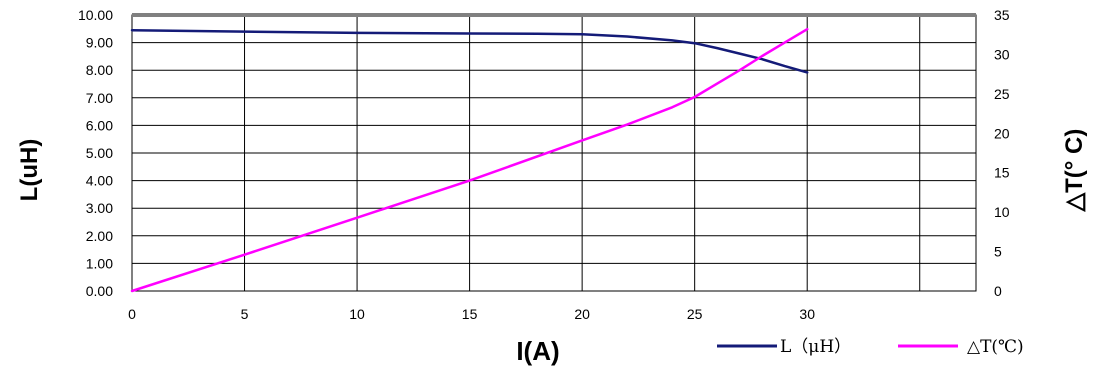  I want to click on y-left-axis-title: L(uH), so click(29, 170).